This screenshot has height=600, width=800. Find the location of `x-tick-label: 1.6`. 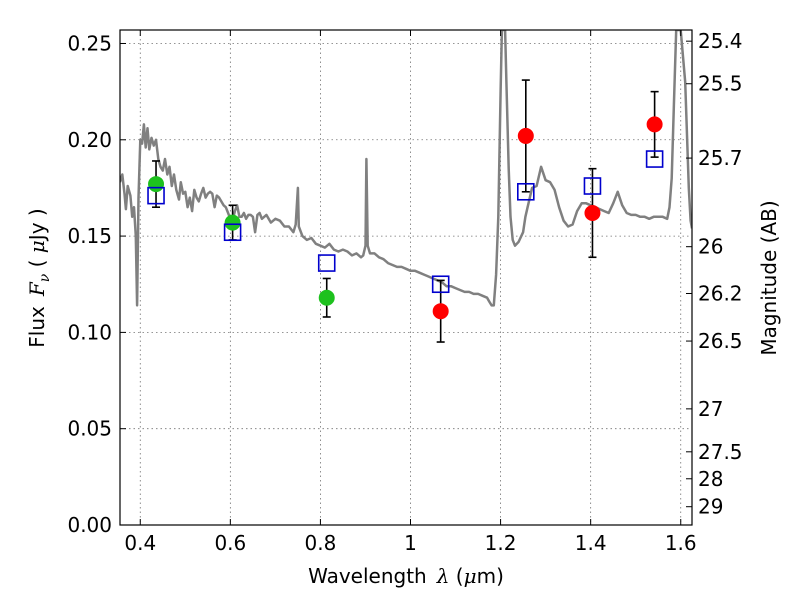

x-tick-label: 1.6 is located at coordinates (681, 543).